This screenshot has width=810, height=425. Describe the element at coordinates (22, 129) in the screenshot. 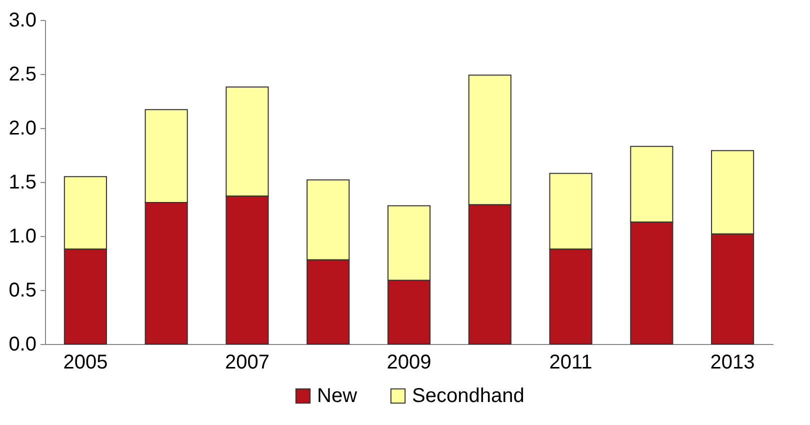

I see `y-tick-label: 2.0` at that location.